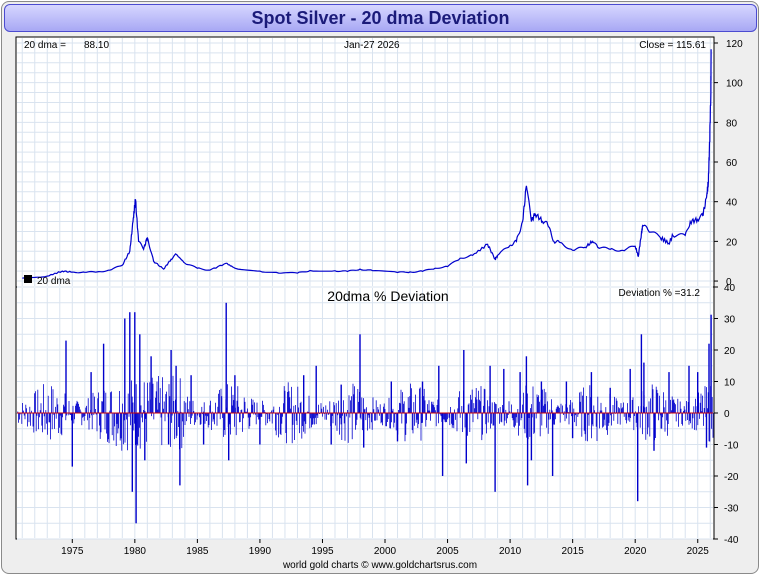  What do you see at coordinates (660, 293) in the screenshot?
I see `deviation-value: Deviation % =31.2` at bounding box center [660, 293].